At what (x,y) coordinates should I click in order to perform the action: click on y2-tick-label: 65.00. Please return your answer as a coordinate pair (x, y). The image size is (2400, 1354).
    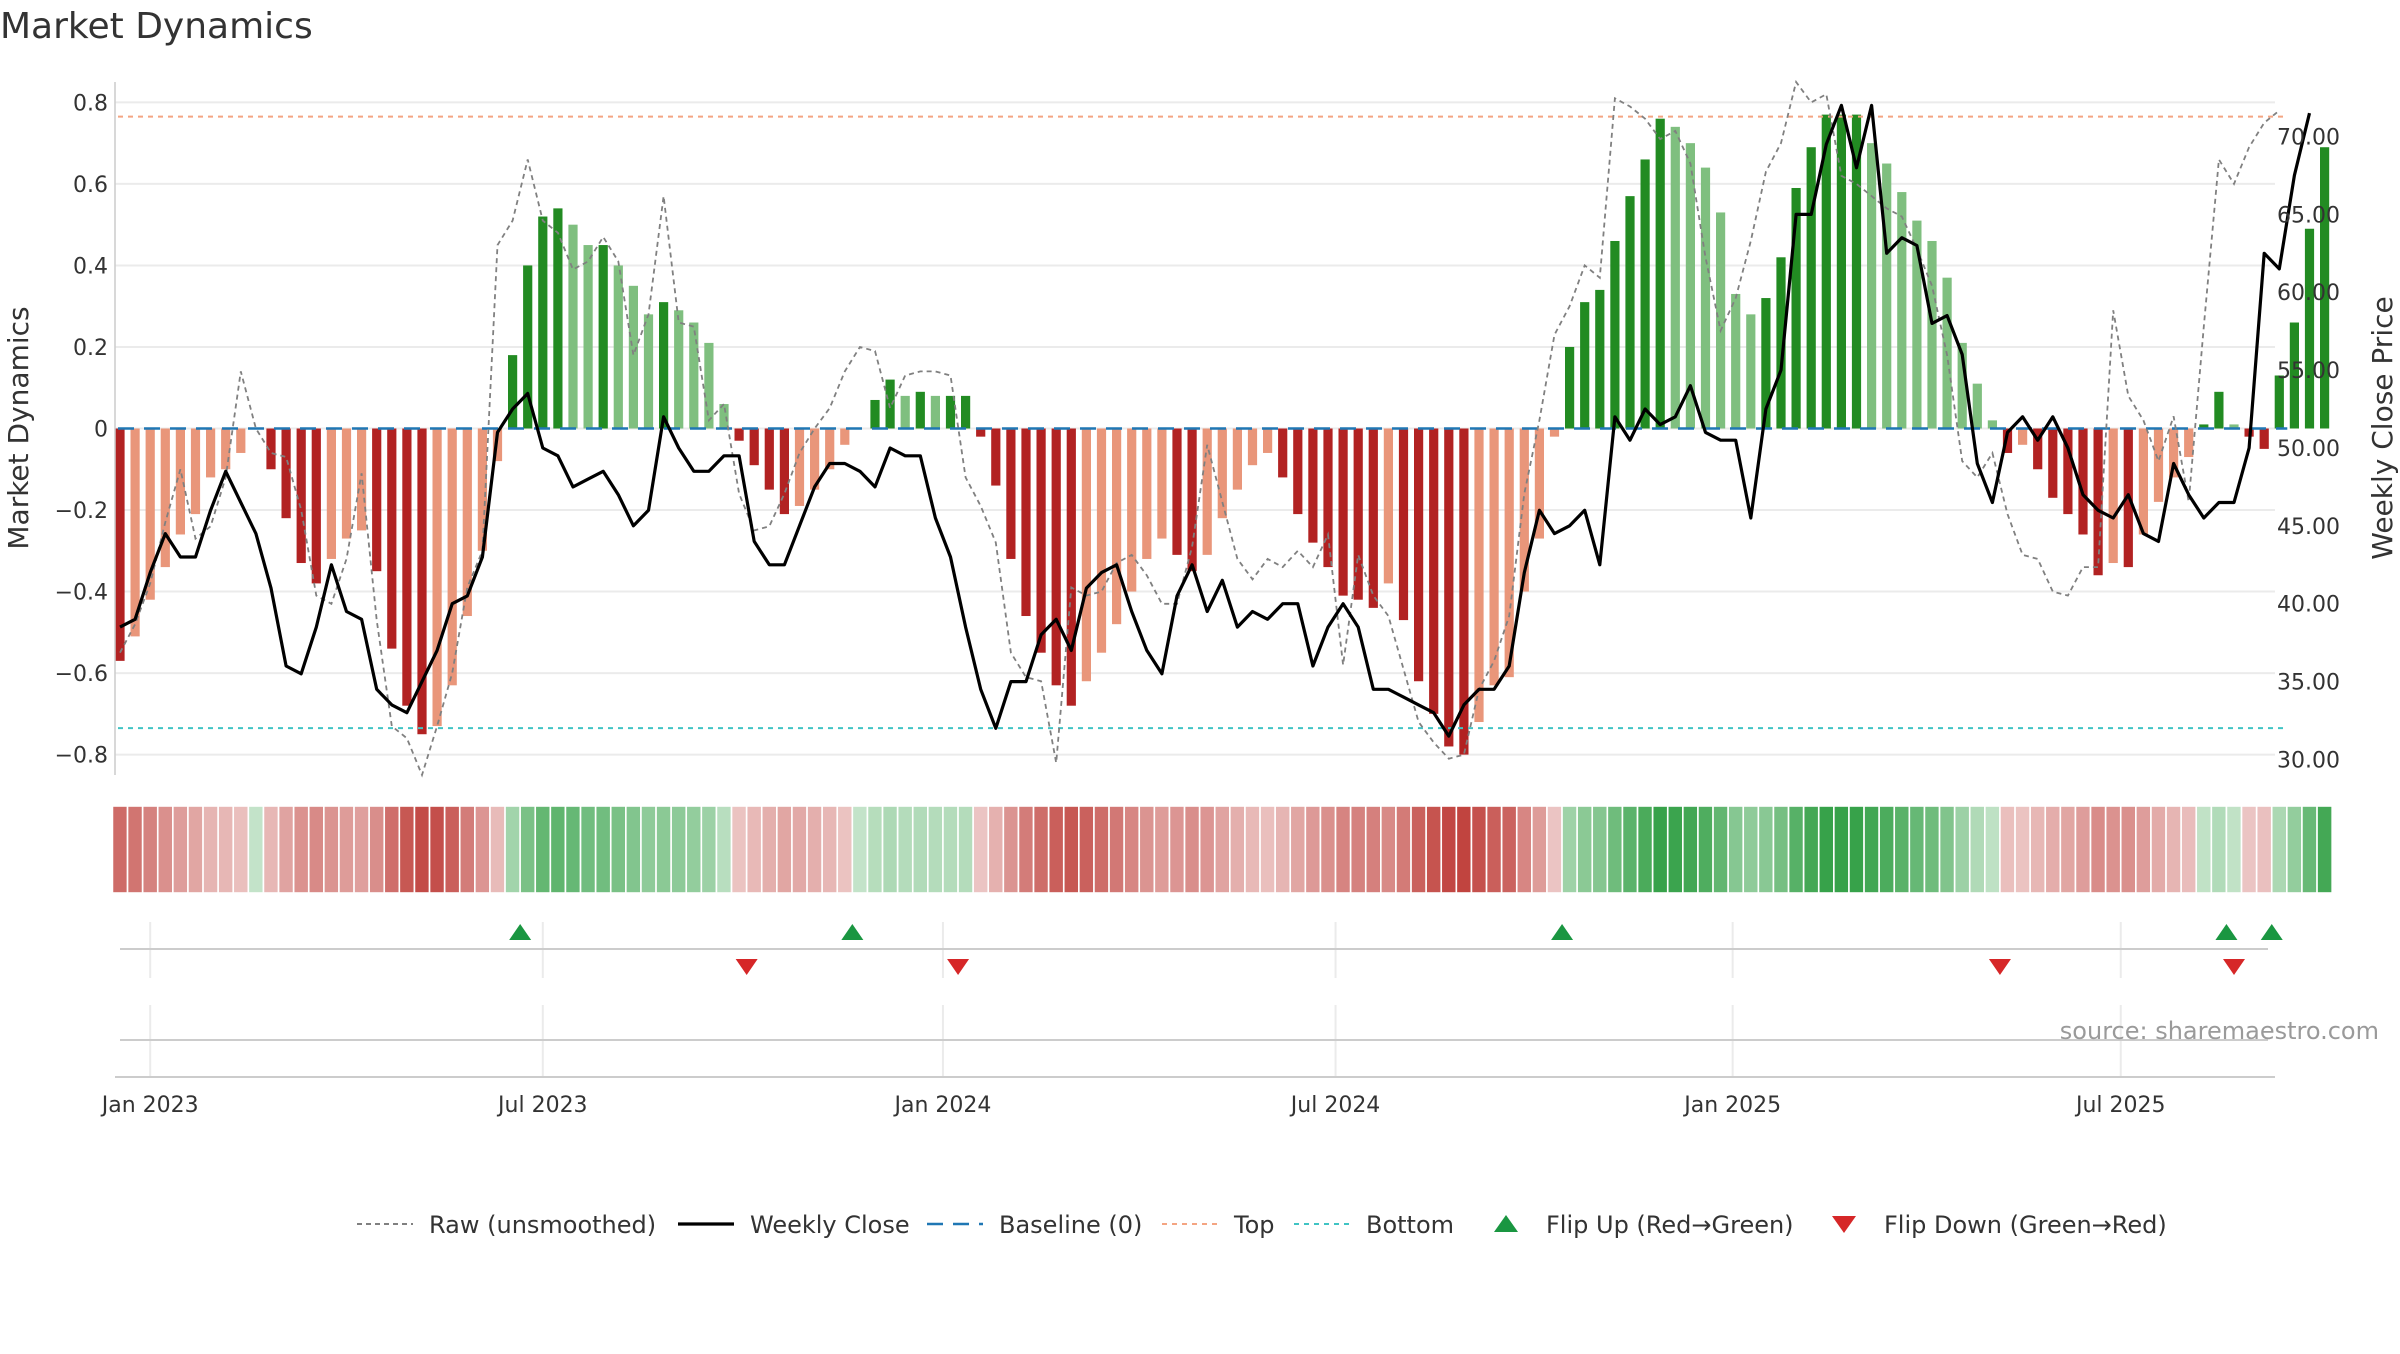
    Looking at the image, I should click on (2308, 215).